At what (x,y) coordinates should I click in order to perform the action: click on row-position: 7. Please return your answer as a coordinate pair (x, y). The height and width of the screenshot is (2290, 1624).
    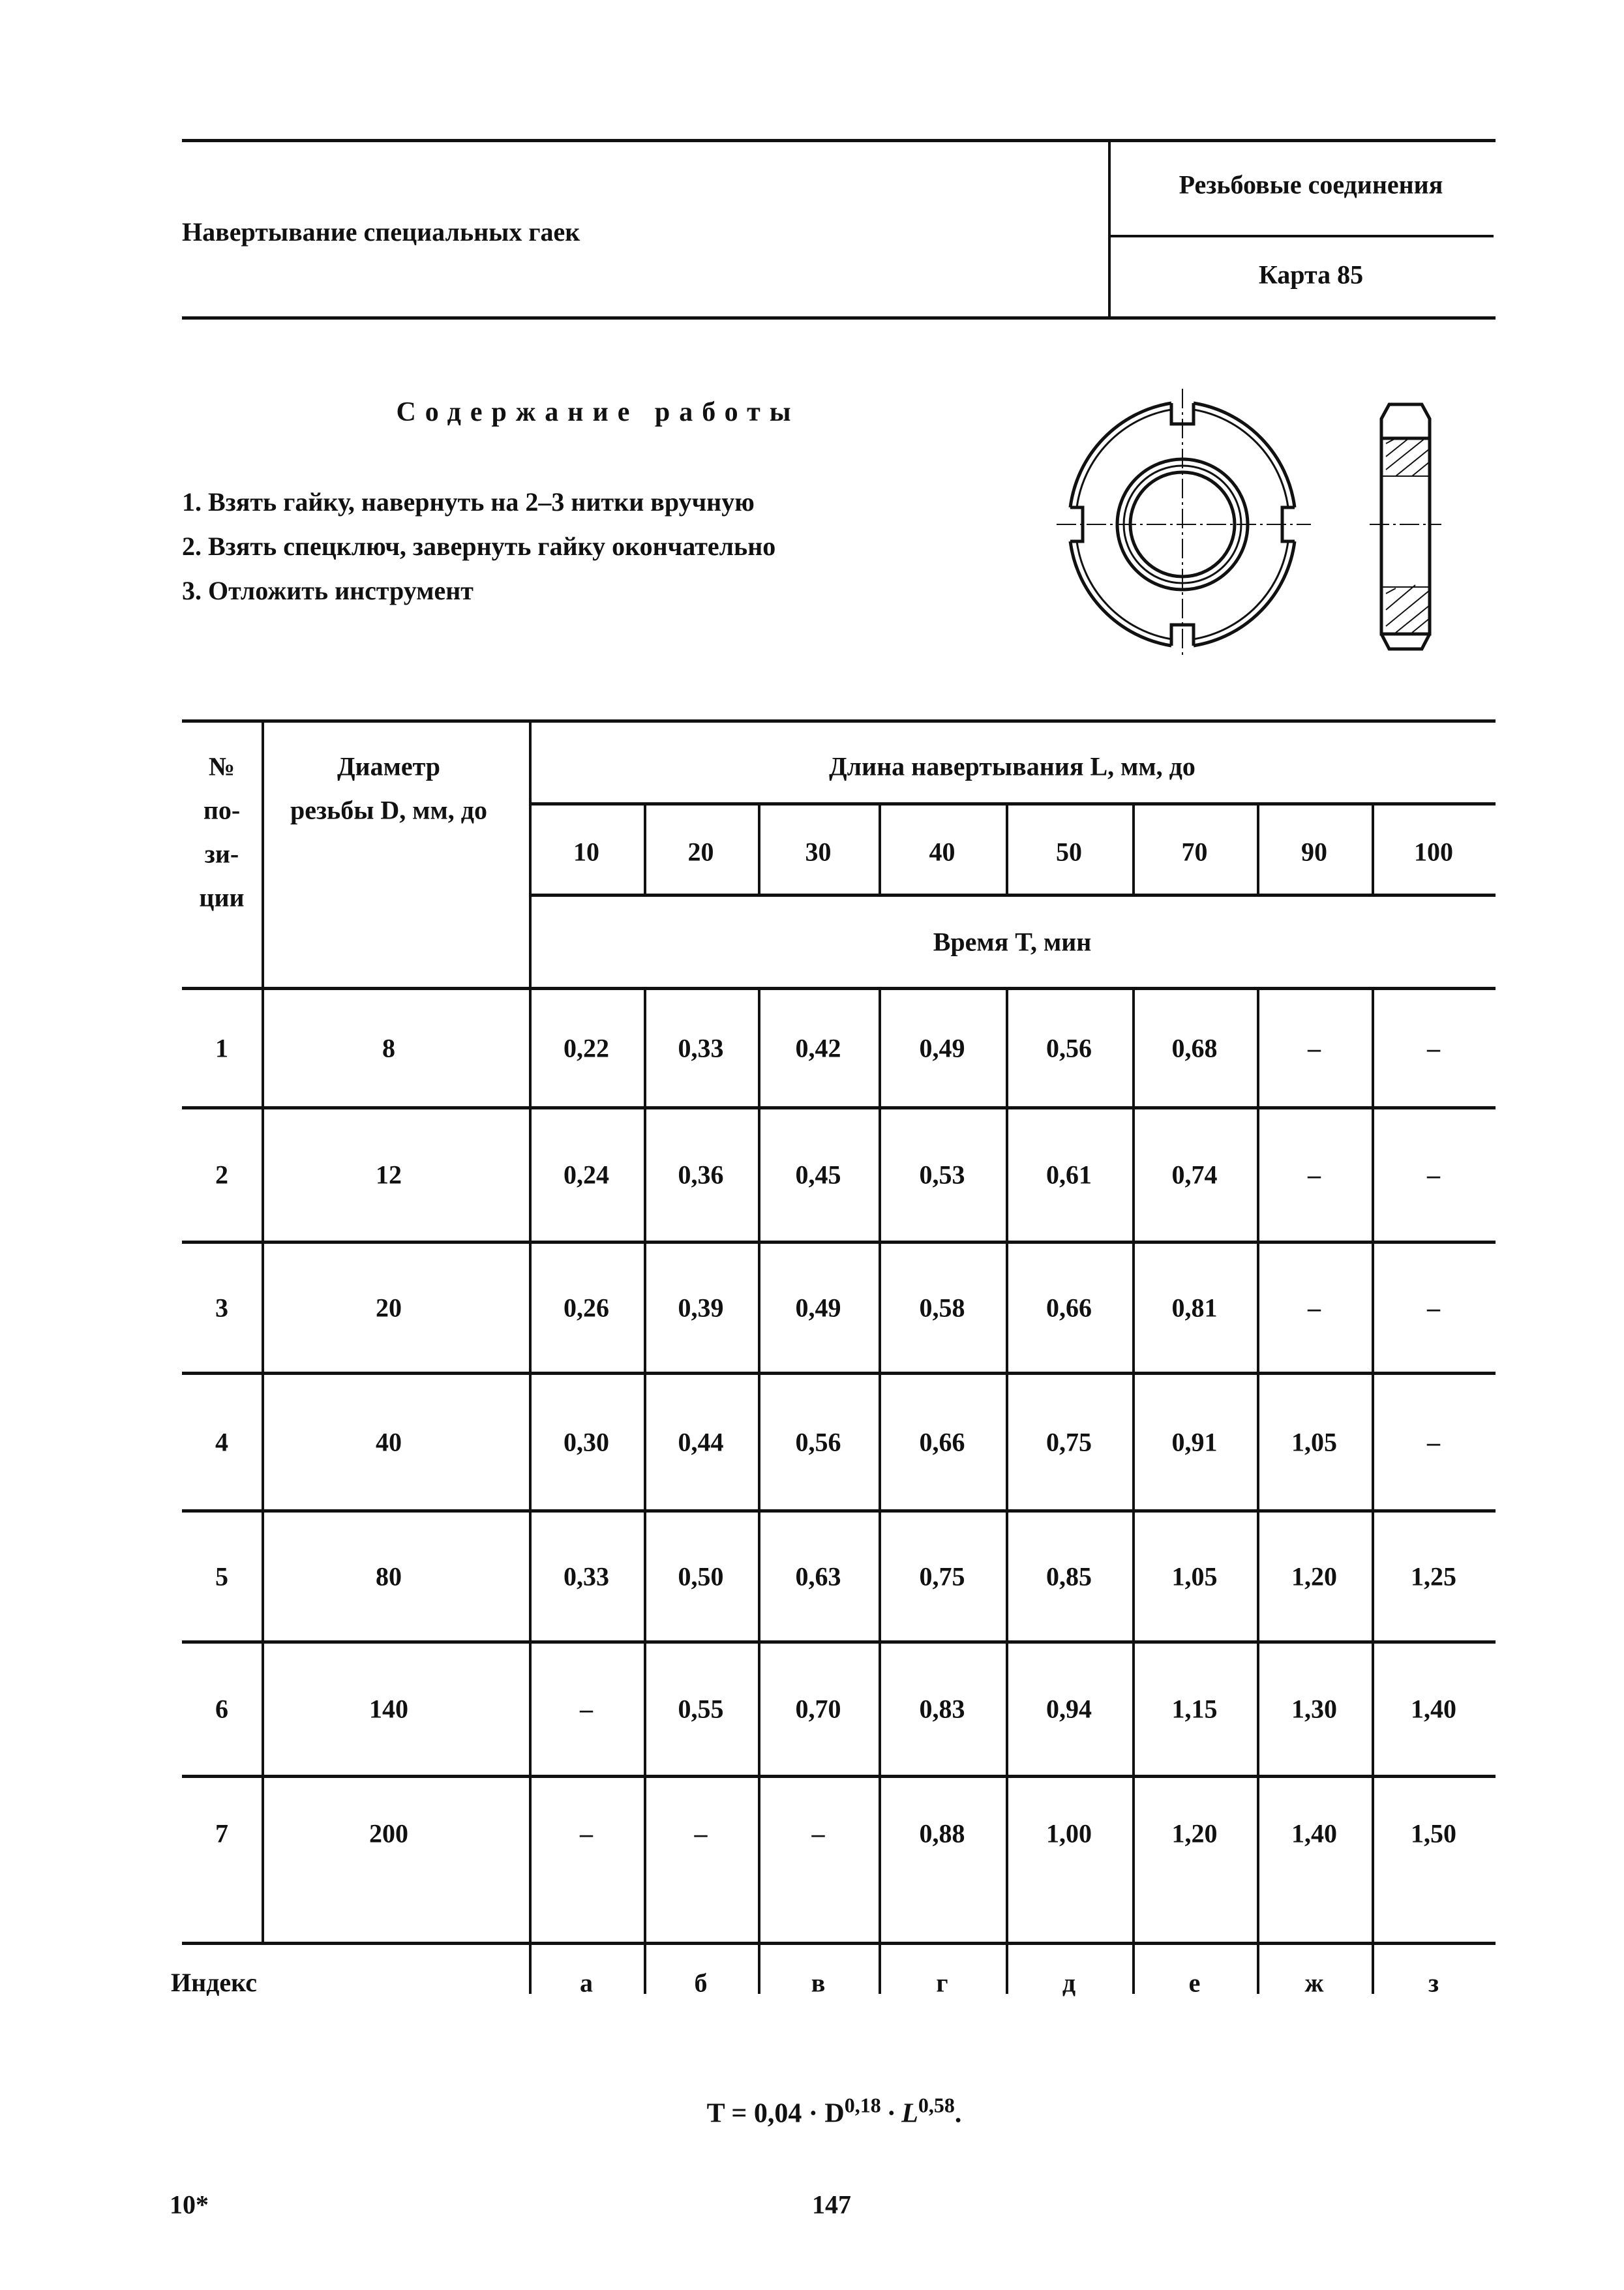
    Looking at the image, I should click on (221, 1833).